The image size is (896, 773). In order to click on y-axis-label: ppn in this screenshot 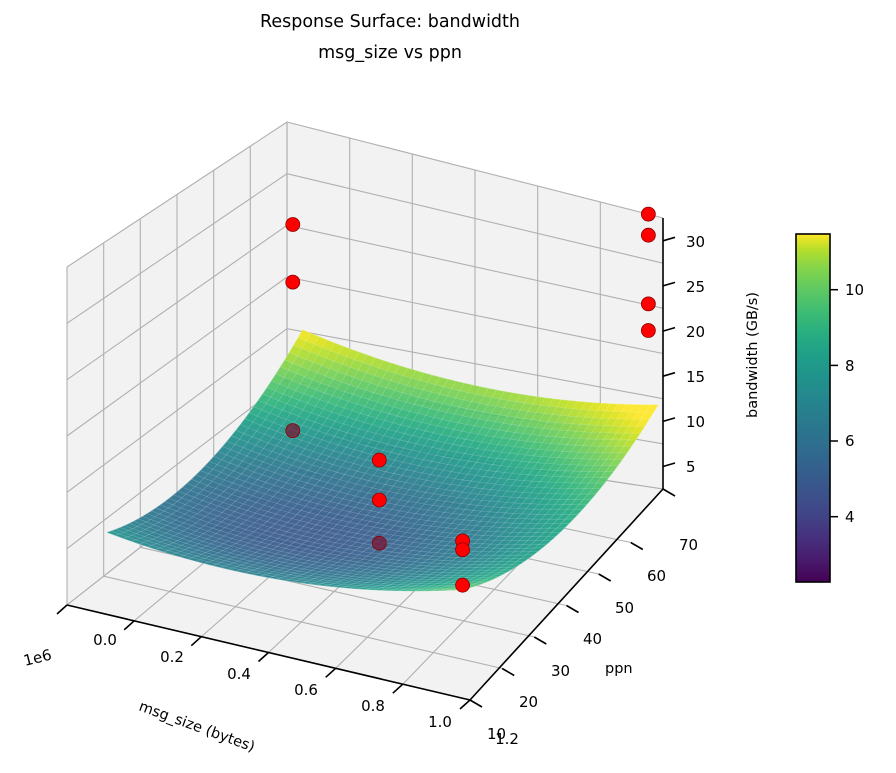, I will do `click(619, 669)`.